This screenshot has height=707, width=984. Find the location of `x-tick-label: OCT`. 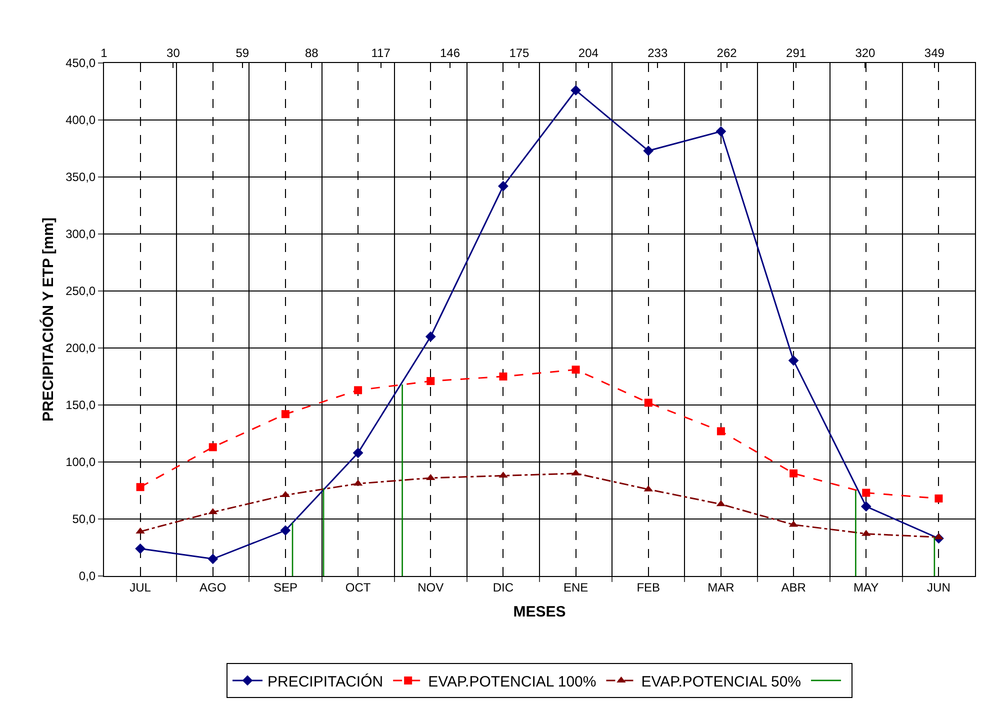

x-tick-label: OCT is located at coordinates (358, 587).